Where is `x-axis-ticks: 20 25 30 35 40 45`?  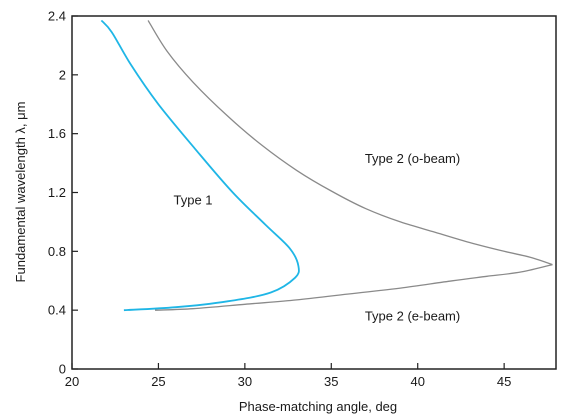 x-axis-ticks: 20 25 30 35 40 45 is located at coordinates (288, 376).